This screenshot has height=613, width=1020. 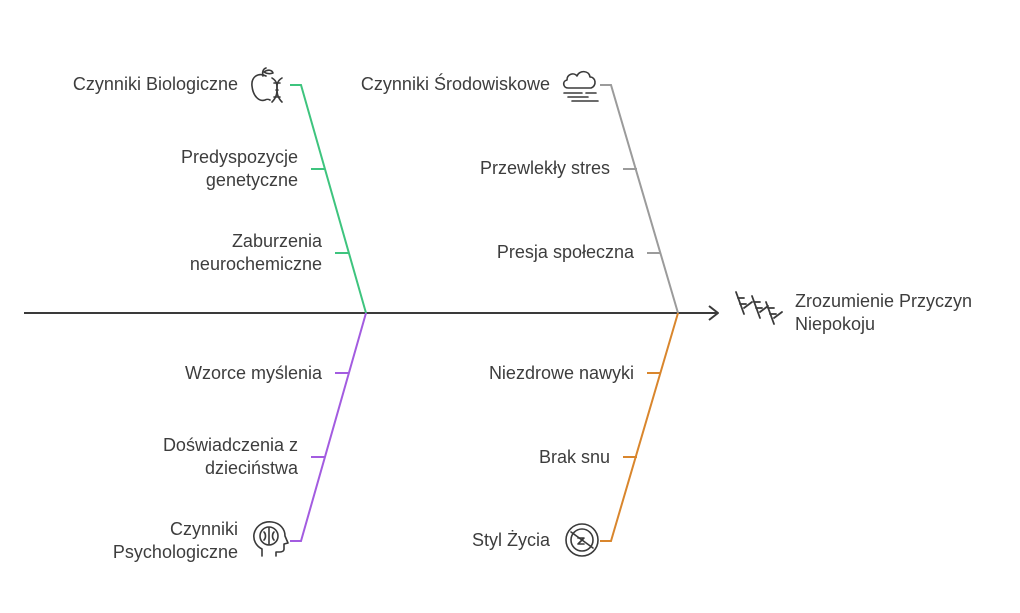 I want to click on category-title-biological: Czynniki Biologiczne, so click(x=155, y=84).